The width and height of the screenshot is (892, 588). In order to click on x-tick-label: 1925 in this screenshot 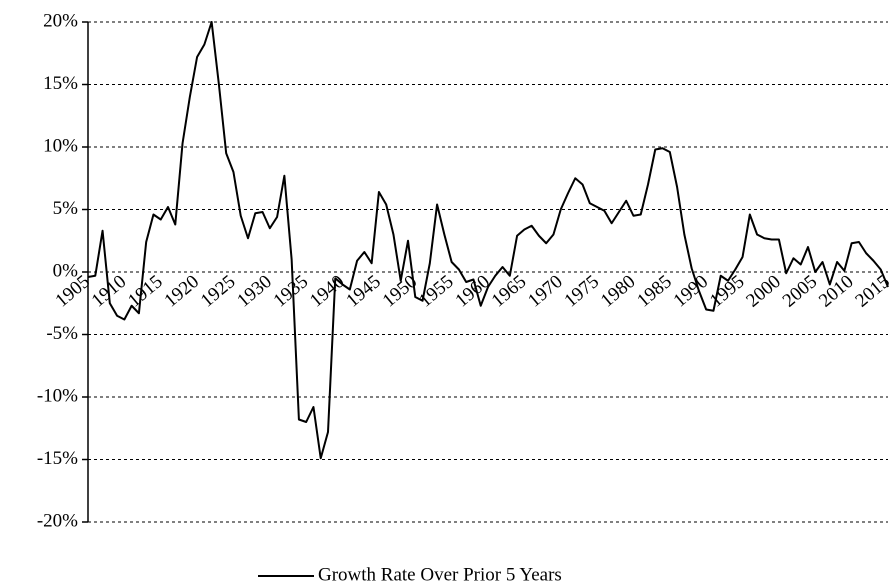, I will do `click(218, 291)`.